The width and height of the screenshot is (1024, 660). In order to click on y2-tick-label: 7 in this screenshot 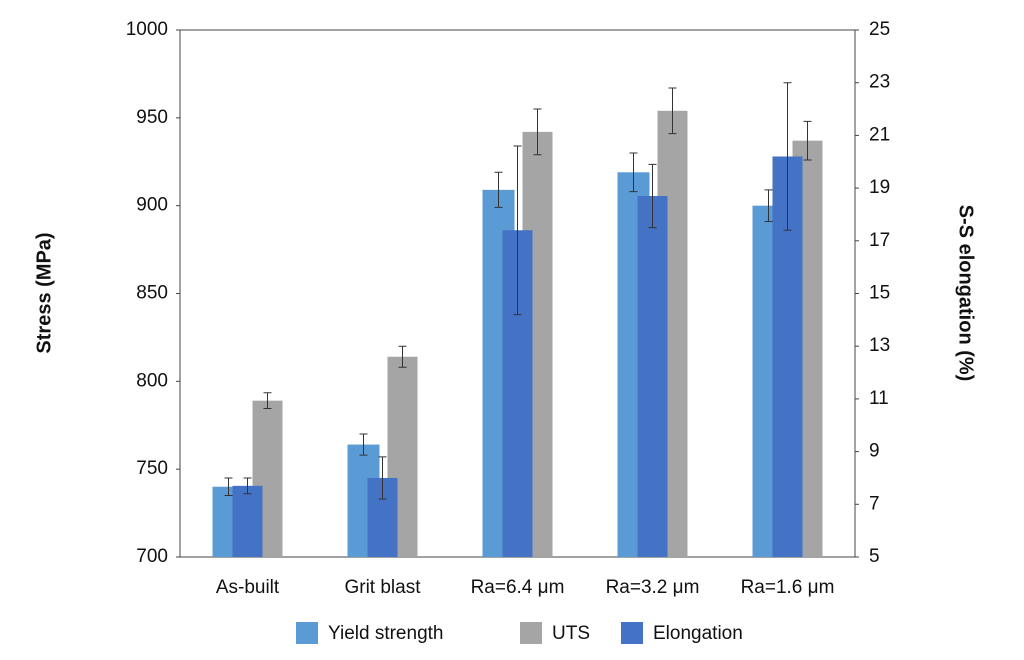, I will do `click(874, 503)`.